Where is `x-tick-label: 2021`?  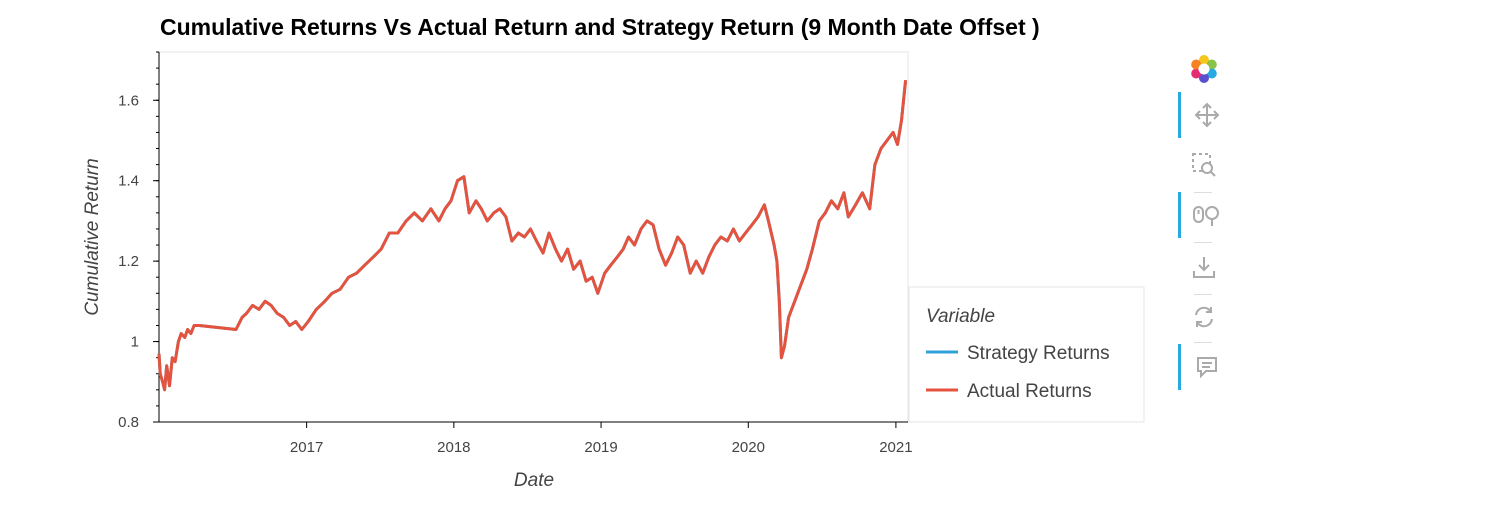
x-tick-label: 2021 is located at coordinates (895, 447).